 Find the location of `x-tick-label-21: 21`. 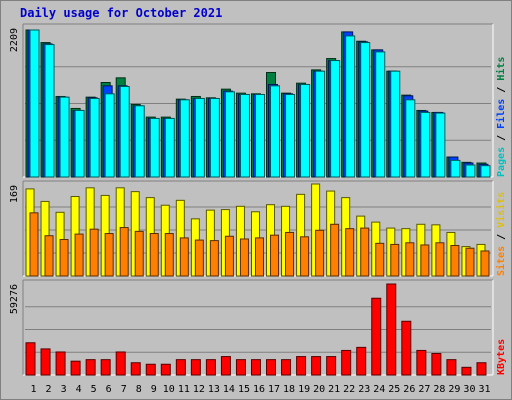

x-tick-label-21: 21 is located at coordinates (334, 389).